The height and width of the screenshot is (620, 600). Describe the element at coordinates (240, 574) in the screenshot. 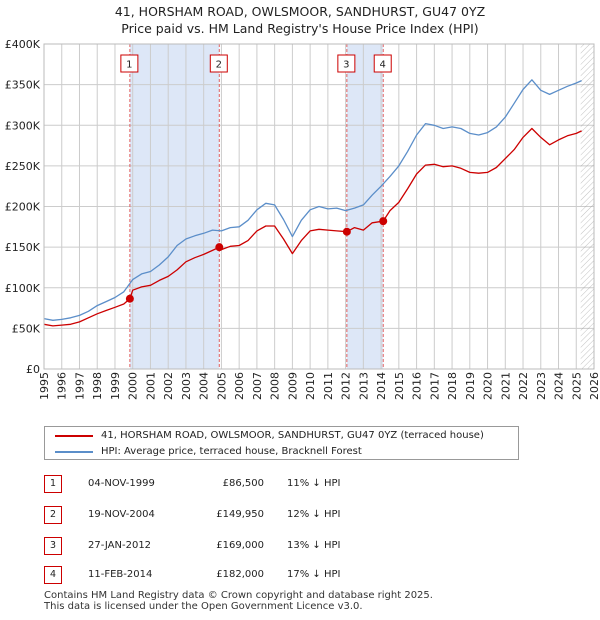

I see `sale-price: £182,000` at that location.